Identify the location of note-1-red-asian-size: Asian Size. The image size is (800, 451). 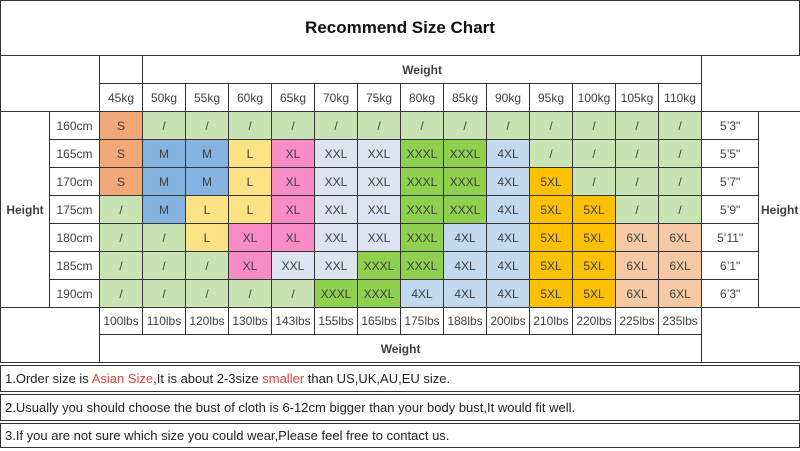
(122, 378).